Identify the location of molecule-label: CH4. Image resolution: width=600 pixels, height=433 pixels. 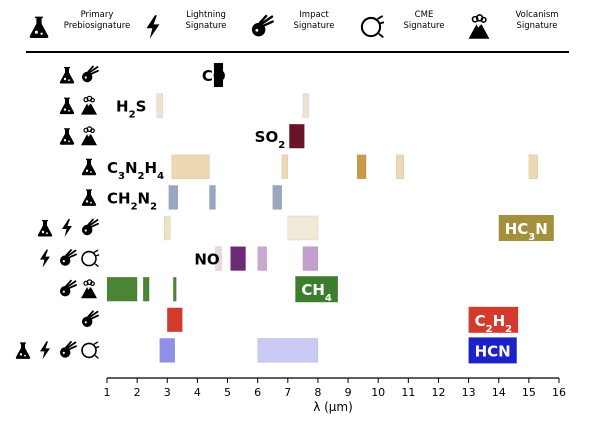
(316, 292).